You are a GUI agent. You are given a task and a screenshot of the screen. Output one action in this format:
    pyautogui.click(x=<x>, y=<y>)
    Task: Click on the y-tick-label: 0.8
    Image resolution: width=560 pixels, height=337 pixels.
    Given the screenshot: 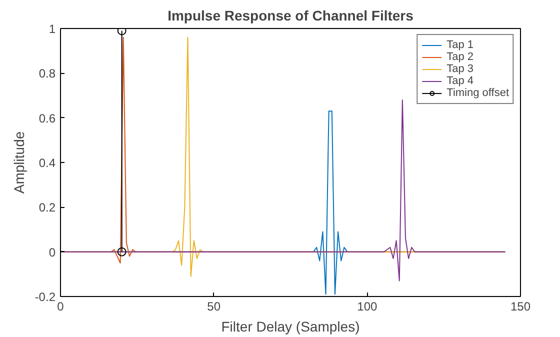 What is the action you would take?
    pyautogui.click(x=47, y=73)
    